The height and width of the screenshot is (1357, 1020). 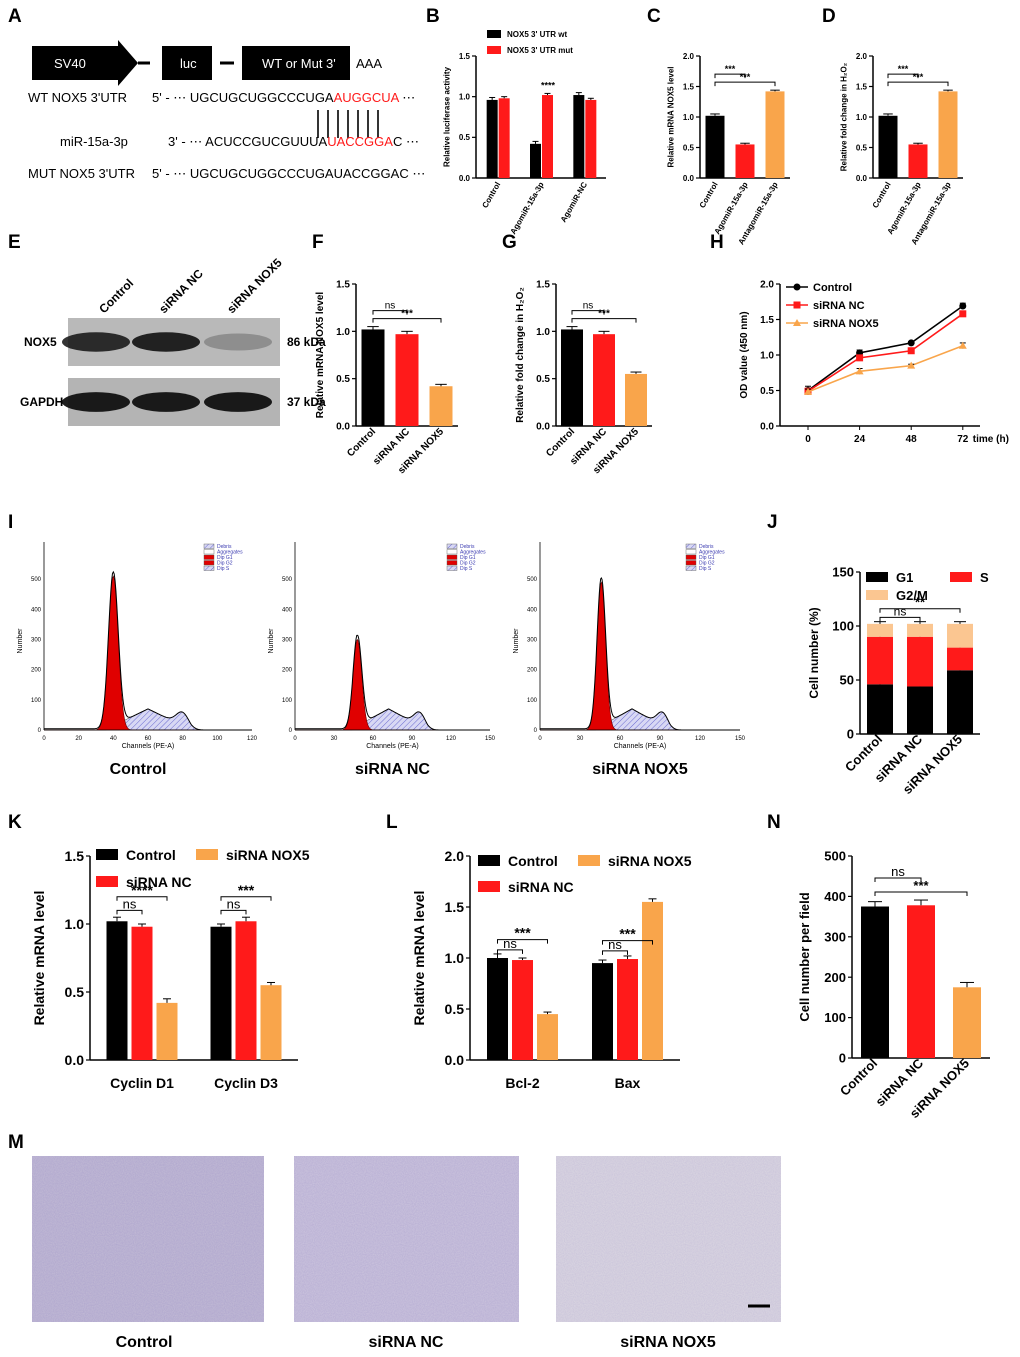 I want to click on sv40-arrow, so click(x=85, y=63).